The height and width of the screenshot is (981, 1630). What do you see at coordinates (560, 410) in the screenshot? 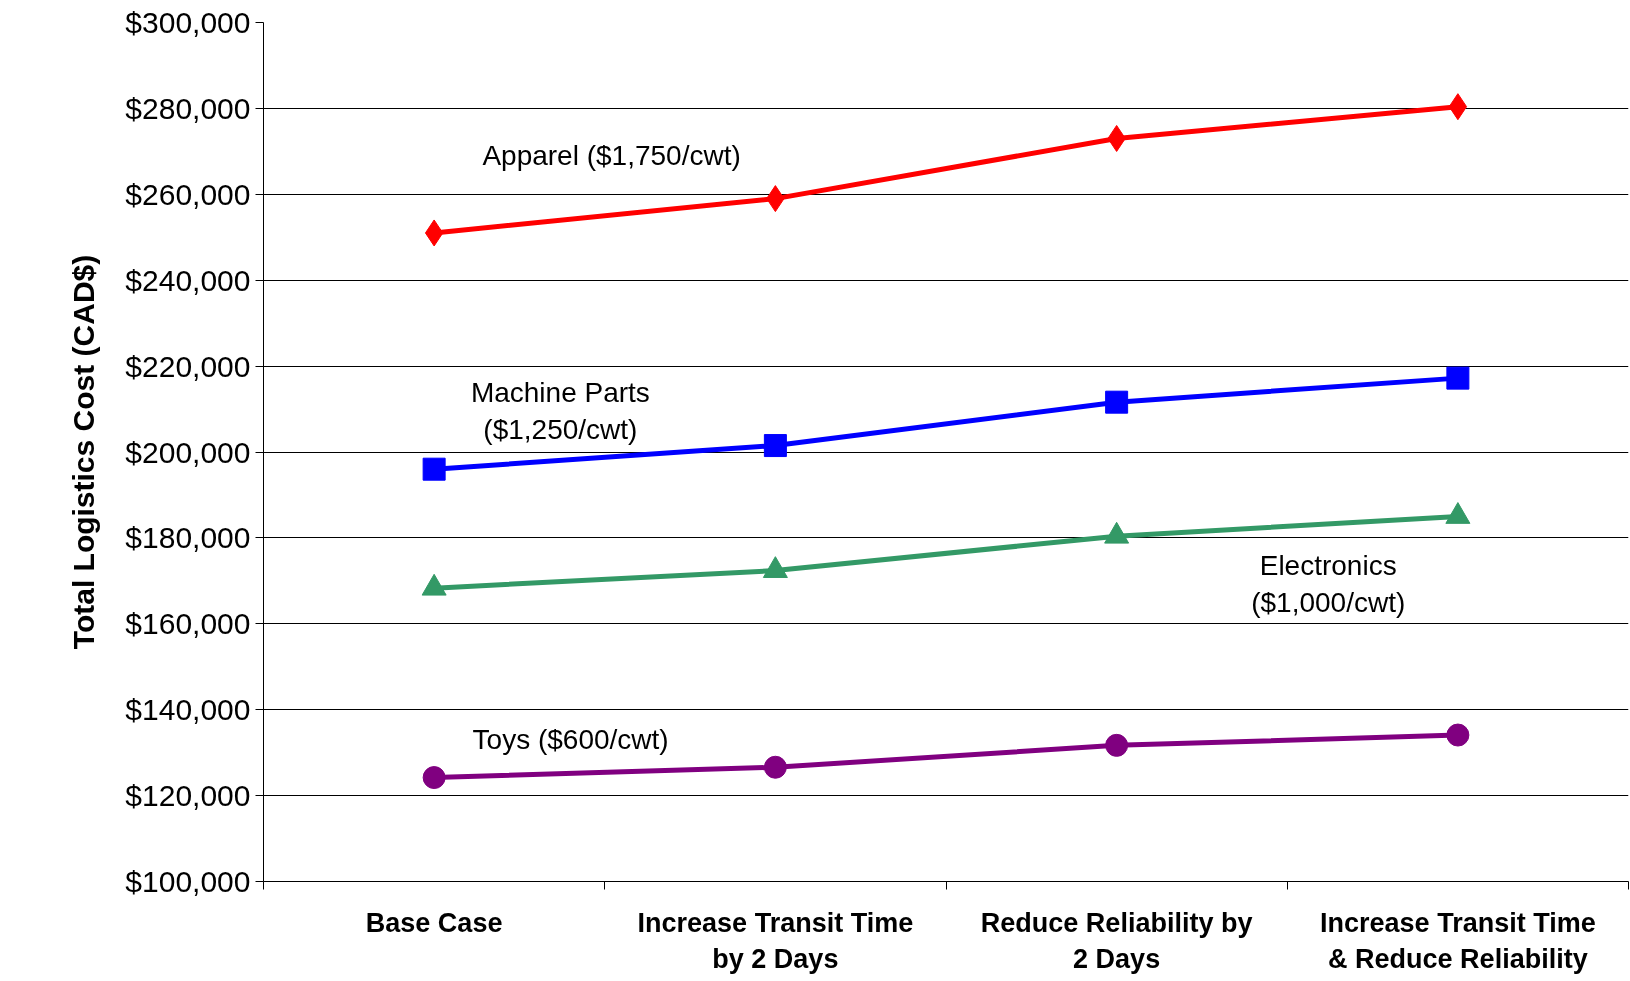
I see `series-label: Machine Parts ($1,250/cwt)` at bounding box center [560, 410].